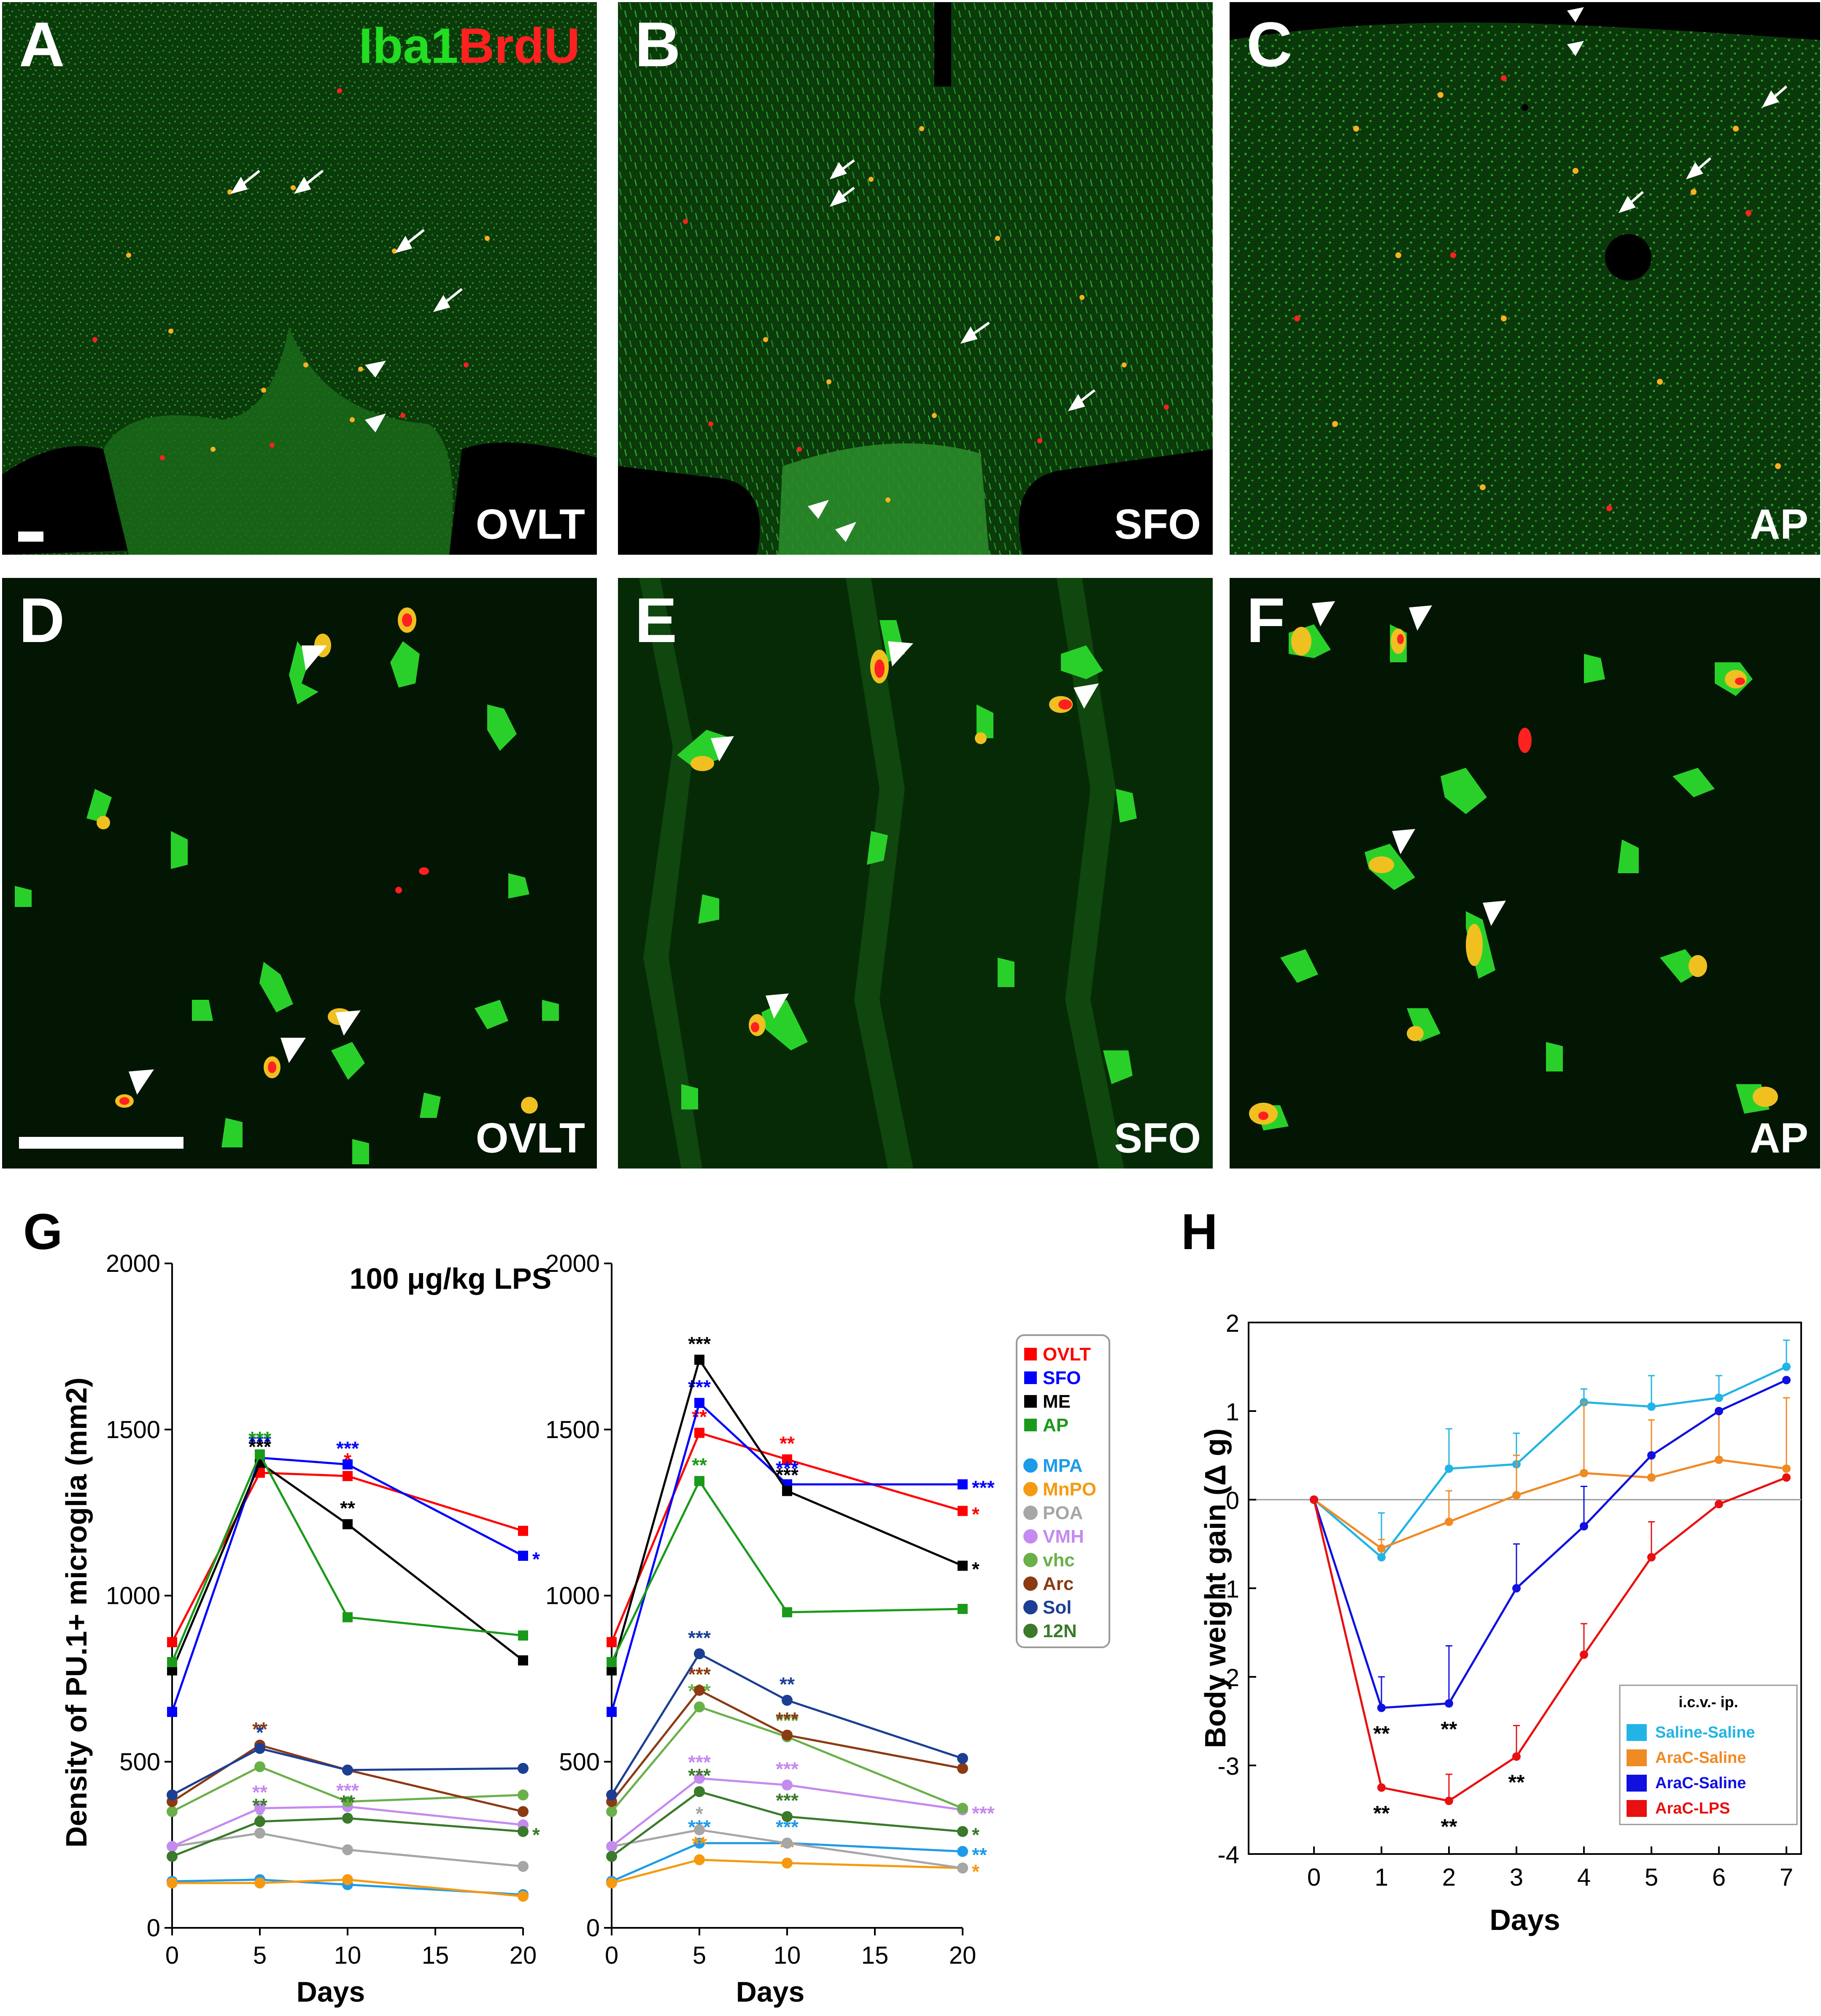 The width and height of the screenshot is (1821, 2016). I want to click on G-left-y-axis-label: Density of PU.1+ microglia (mm2), so click(77, 1612).